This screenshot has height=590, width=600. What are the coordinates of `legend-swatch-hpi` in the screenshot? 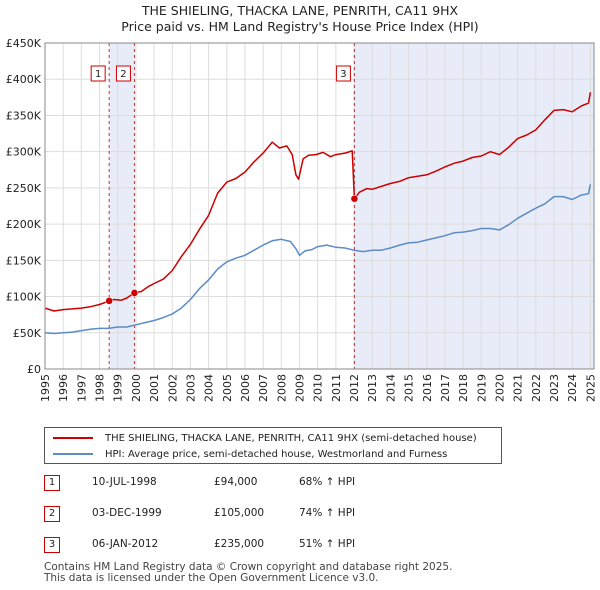 It's located at (73, 454).